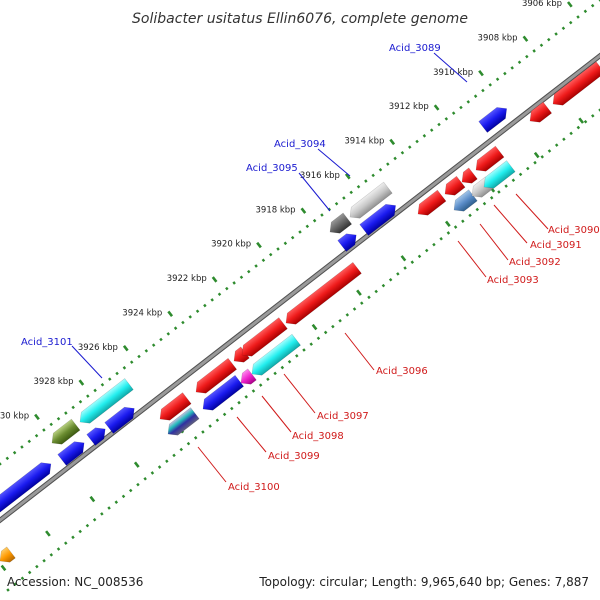 The width and height of the screenshot is (600, 600). What do you see at coordinates (300, 144) in the screenshot?
I see `gene-label-acid-3094: Acid_3094` at bounding box center [300, 144].